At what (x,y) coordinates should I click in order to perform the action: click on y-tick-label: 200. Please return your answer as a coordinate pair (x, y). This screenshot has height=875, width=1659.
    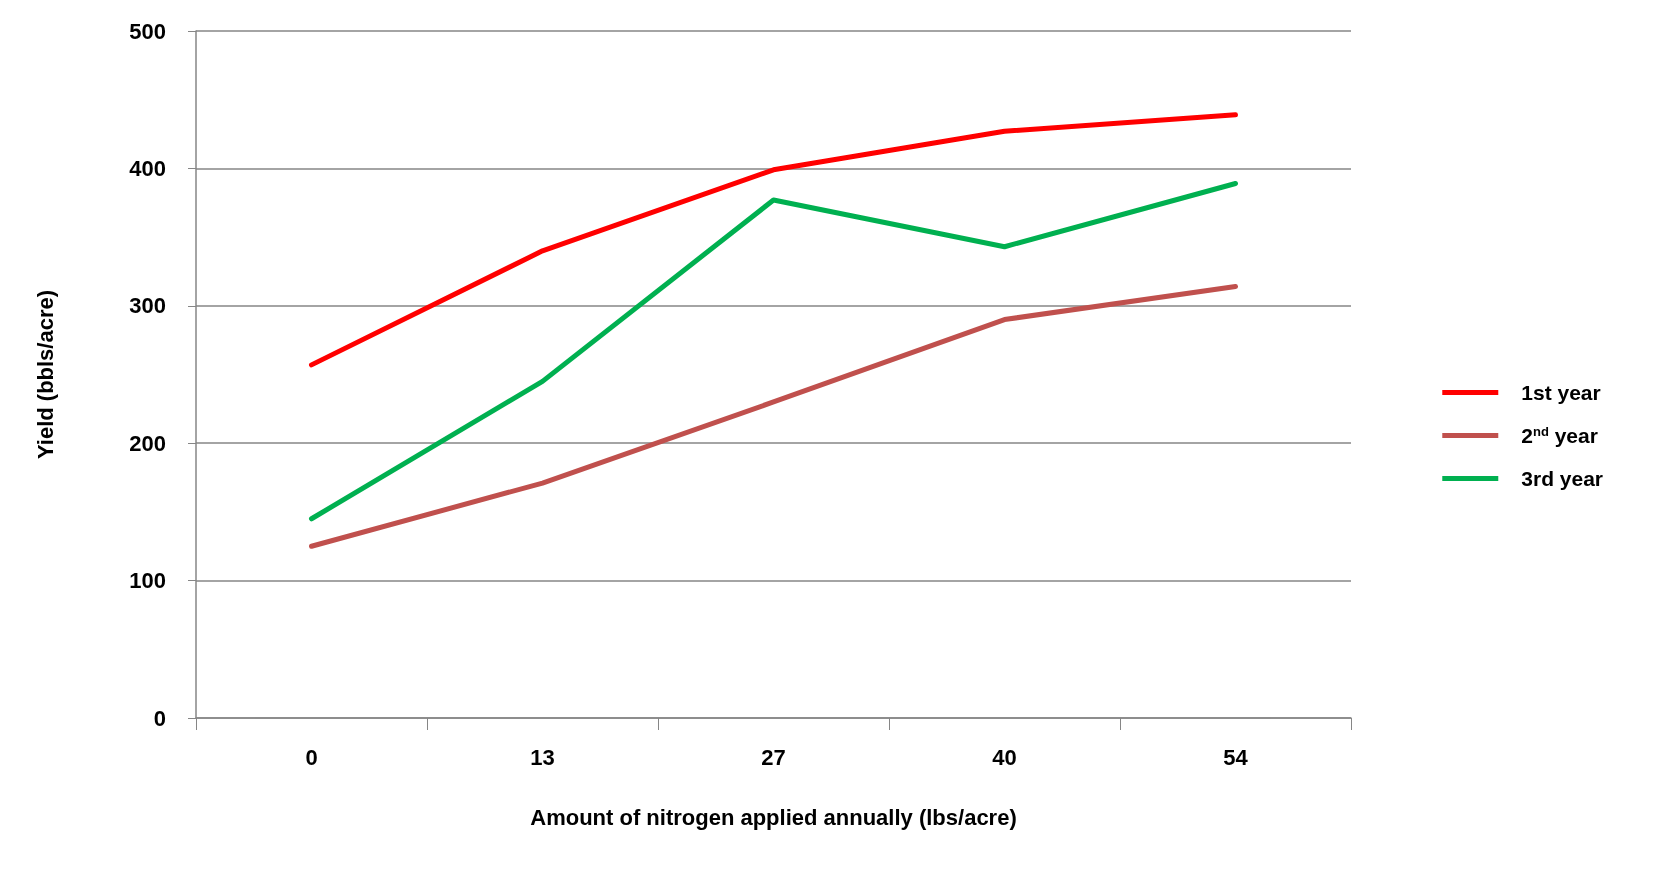
    Looking at the image, I should click on (147, 443).